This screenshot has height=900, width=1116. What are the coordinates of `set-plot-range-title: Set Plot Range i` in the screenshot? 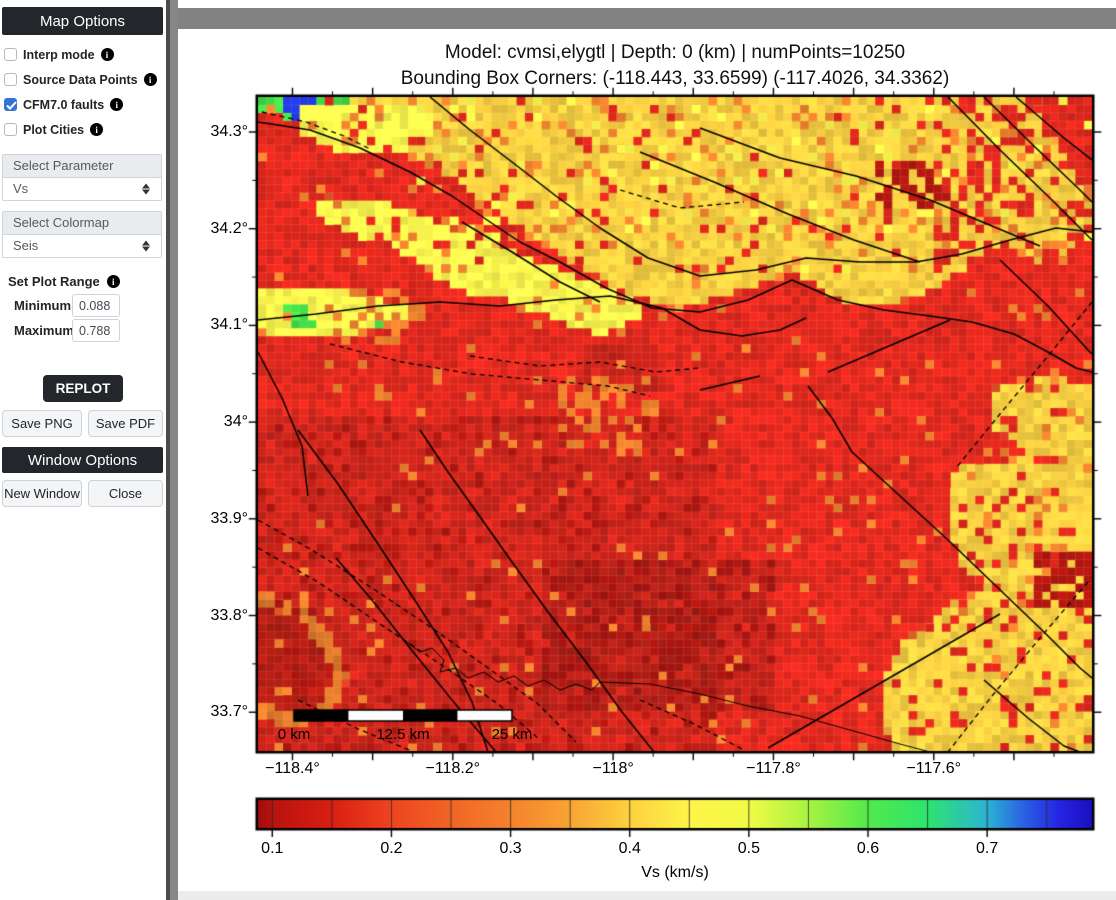 It's located at (64, 281).